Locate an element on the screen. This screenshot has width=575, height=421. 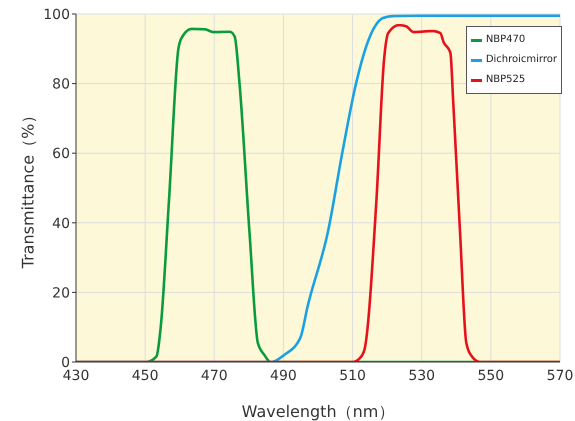
legend-label: NBP470 is located at coordinates (506, 40).